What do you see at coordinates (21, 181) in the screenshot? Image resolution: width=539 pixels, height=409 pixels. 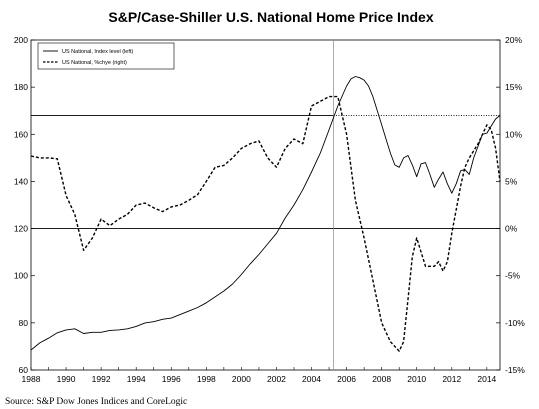 I see `y-left-tick-label: 140` at bounding box center [21, 181].